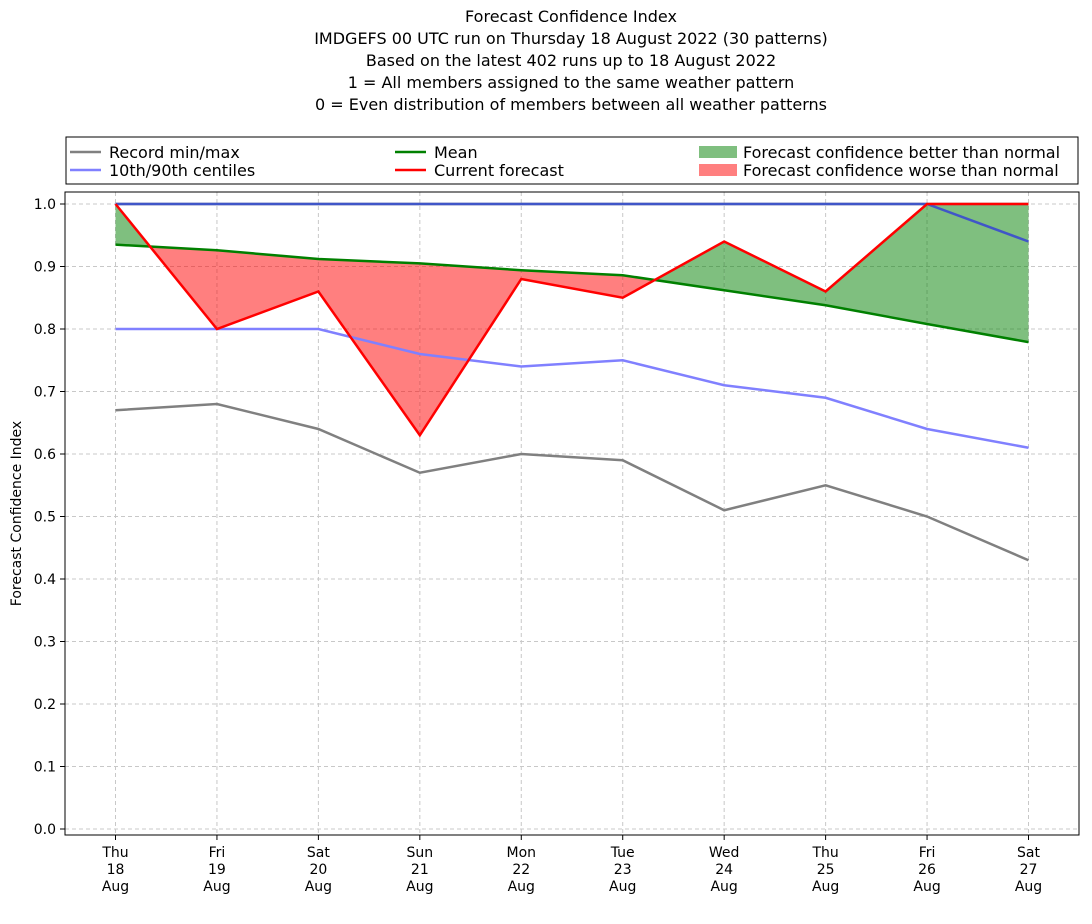 This screenshot has height=924, width=1092. I want to click on y-tick-label: 1.0, so click(45, 205).